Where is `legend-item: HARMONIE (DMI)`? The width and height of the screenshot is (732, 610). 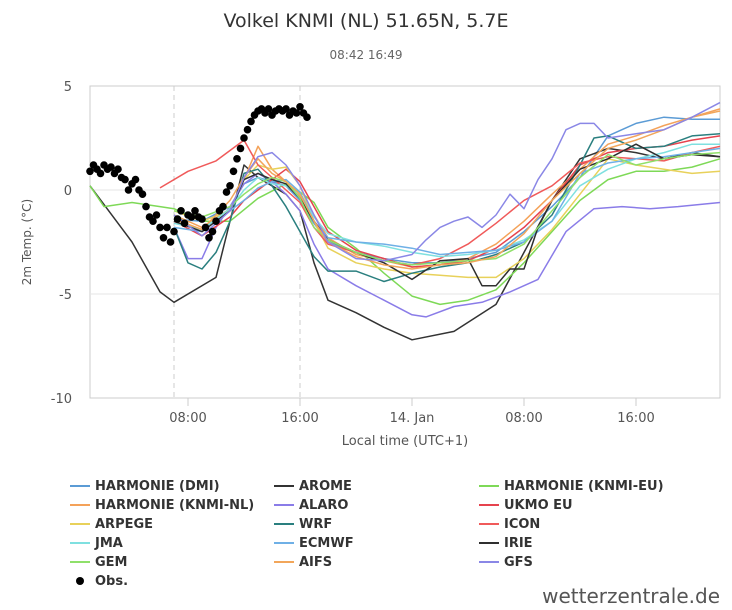
legend-item: HARMONIE (DMI) is located at coordinates (172, 486).